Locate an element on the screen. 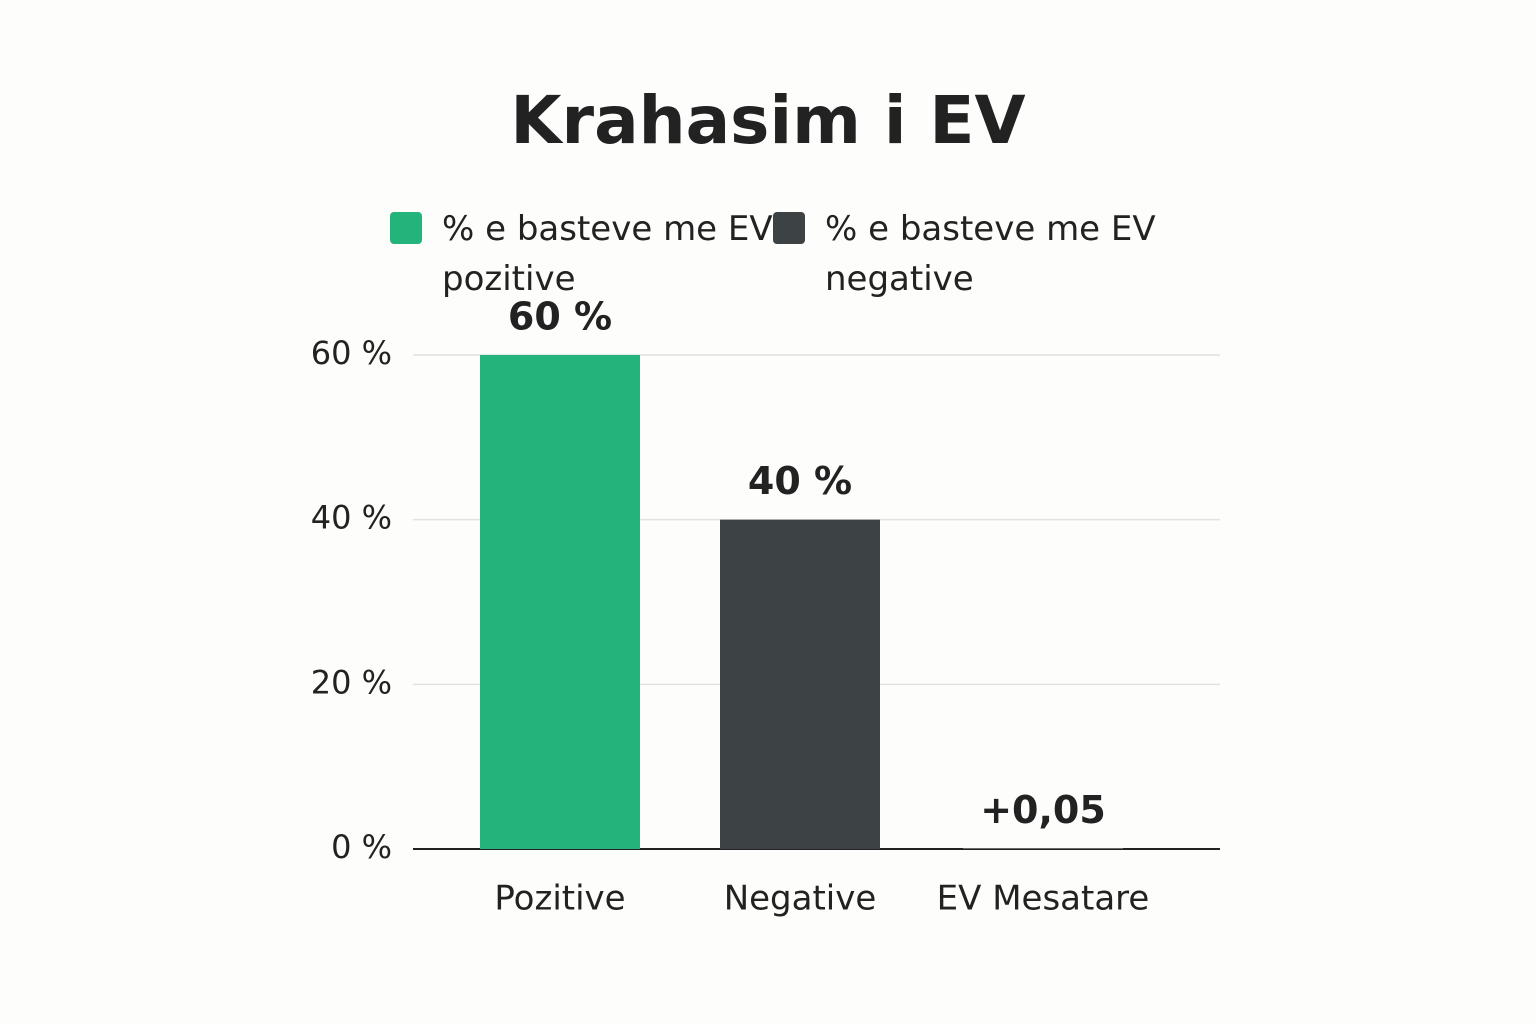 This screenshot has height=1024, width=1536. value-label: +0,05 is located at coordinates (1043, 810).